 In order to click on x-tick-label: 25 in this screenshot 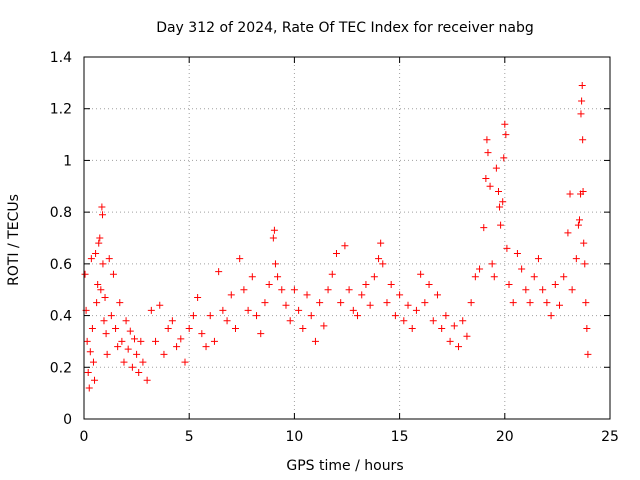, I will do `click(610, 437)`.